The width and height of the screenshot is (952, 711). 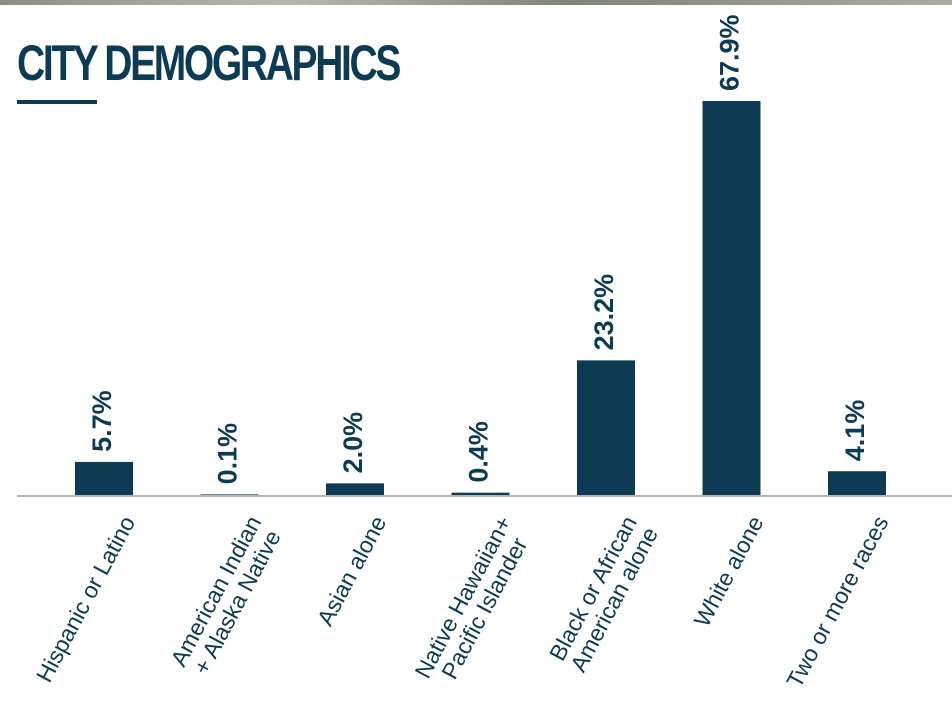 What do you see at coordinates (730, 52) in the screenshot?
I see `value-label: 67.9%` at bounding box center [730, 52].